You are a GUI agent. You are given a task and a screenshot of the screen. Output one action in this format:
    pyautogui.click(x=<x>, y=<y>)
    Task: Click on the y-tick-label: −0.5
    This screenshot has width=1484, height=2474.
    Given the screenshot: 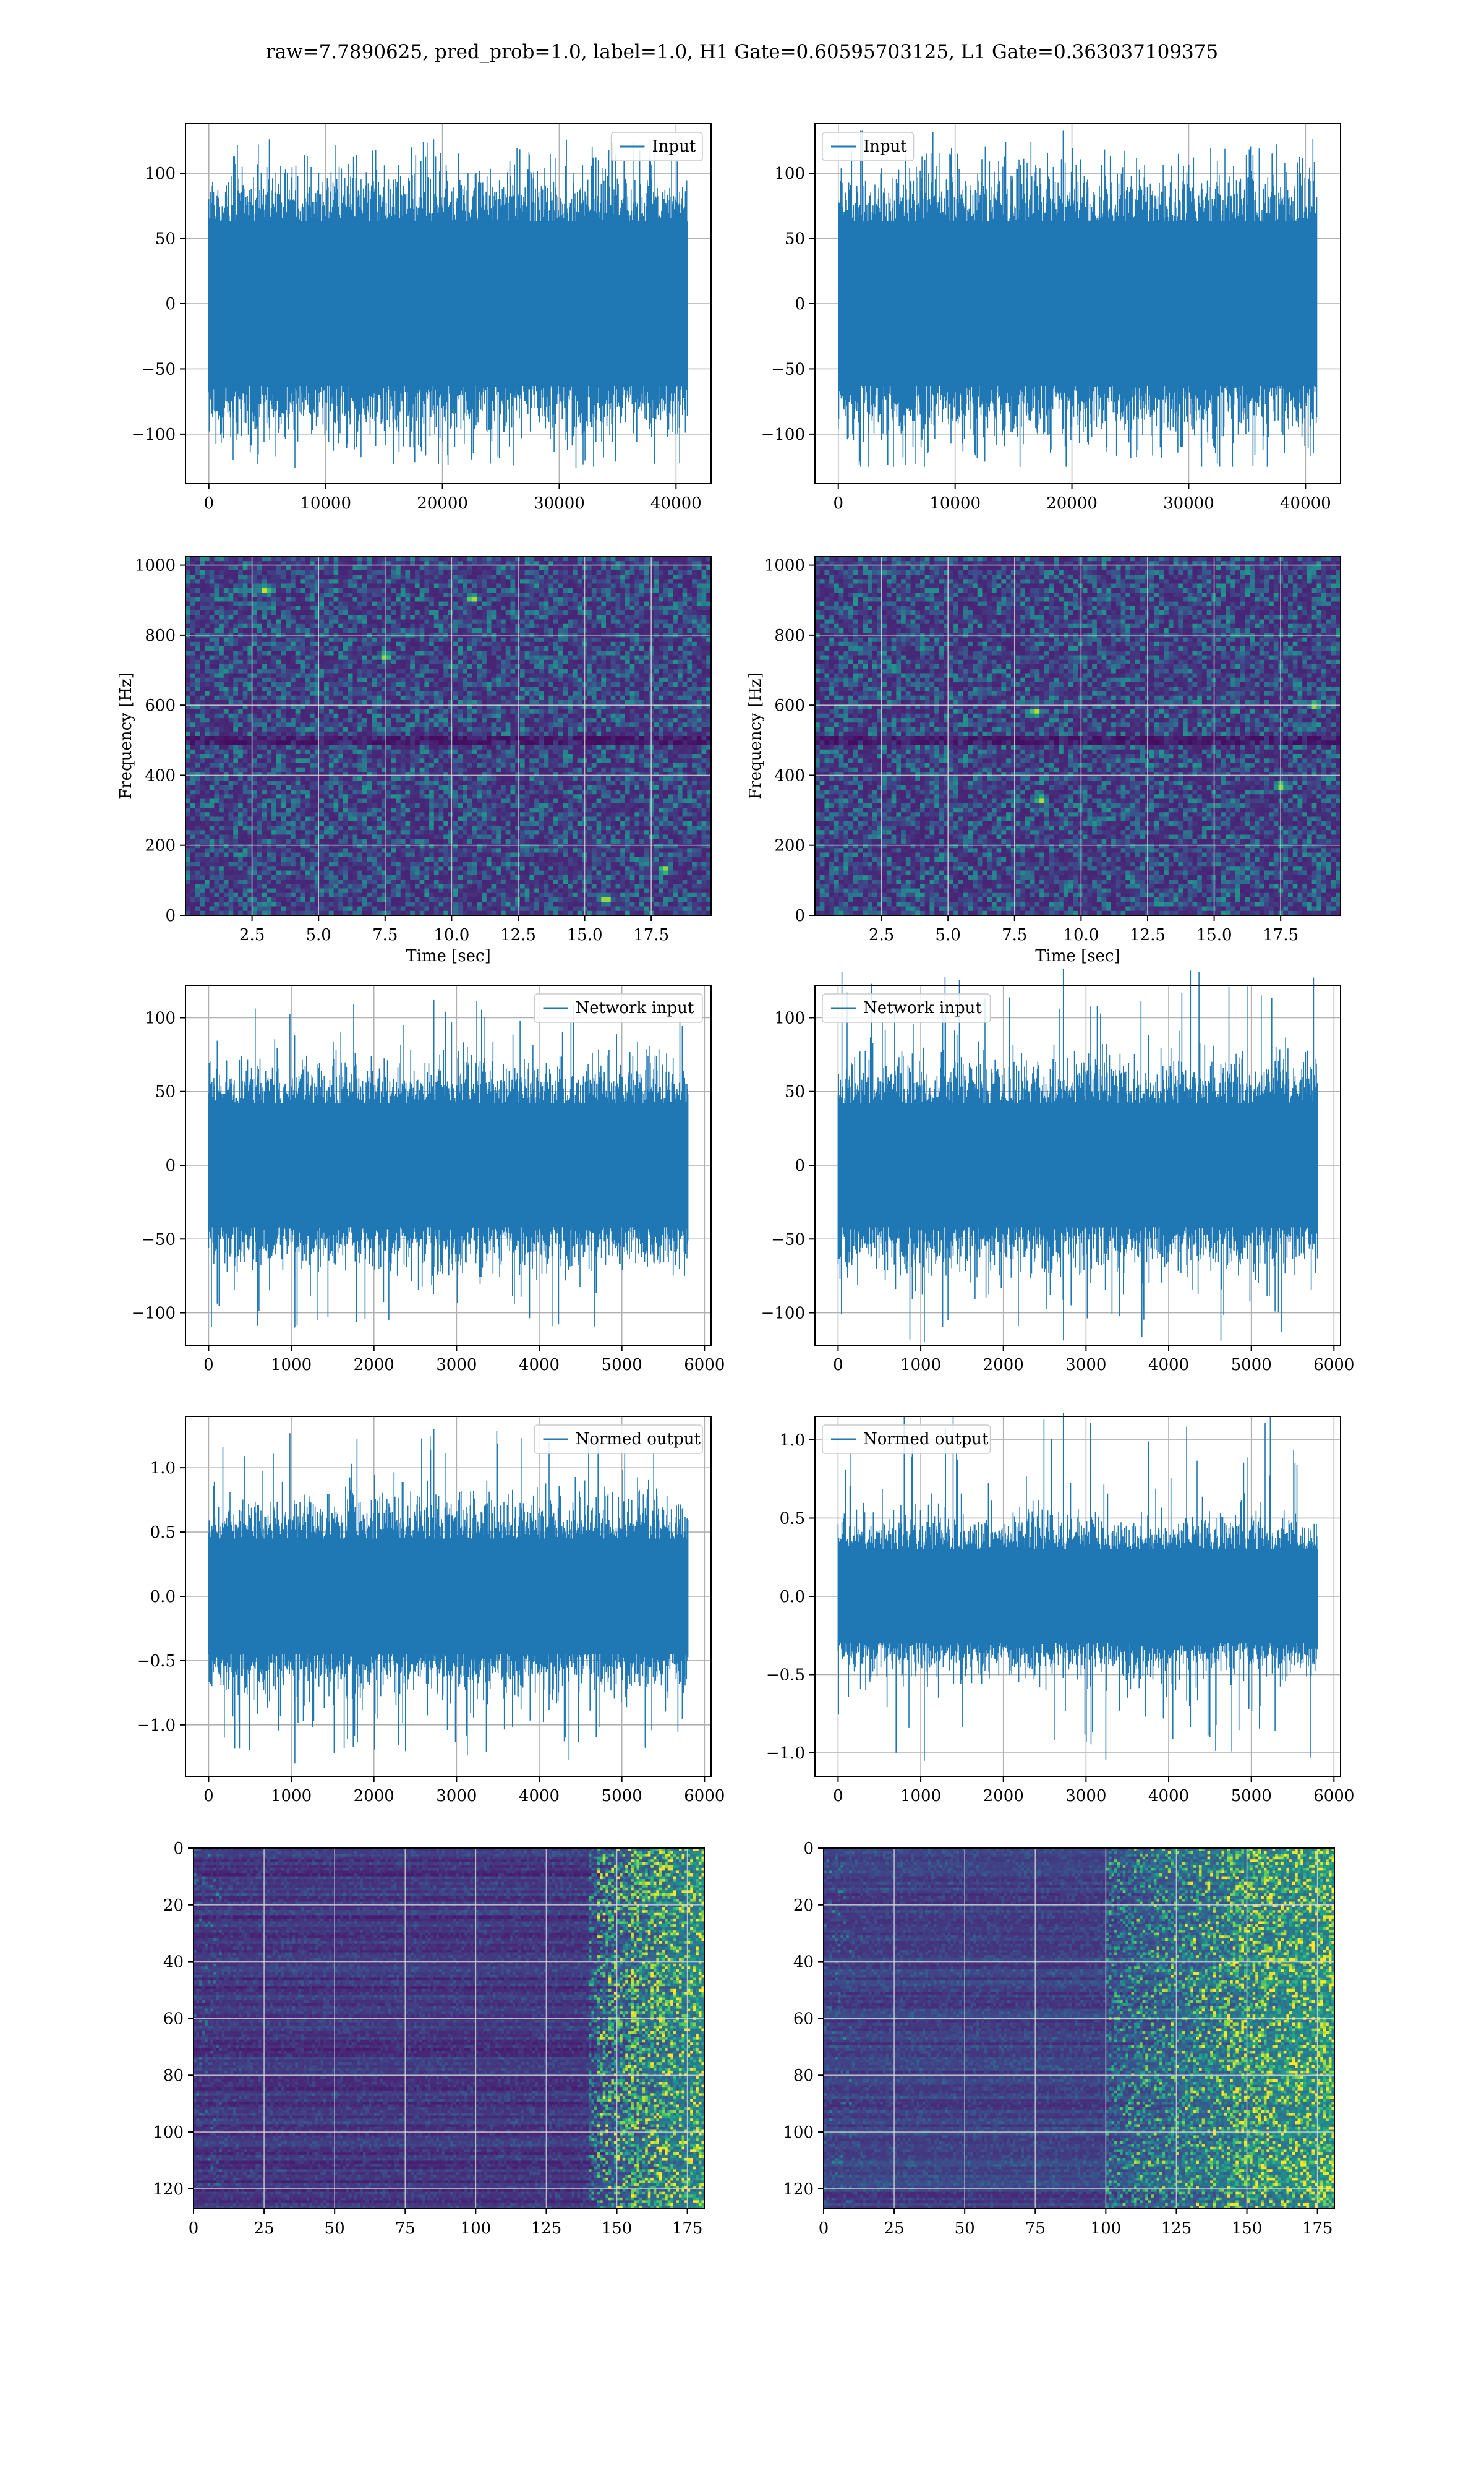 What is the action you would take?
    pyautogui.click(x=156, y=1661)
    